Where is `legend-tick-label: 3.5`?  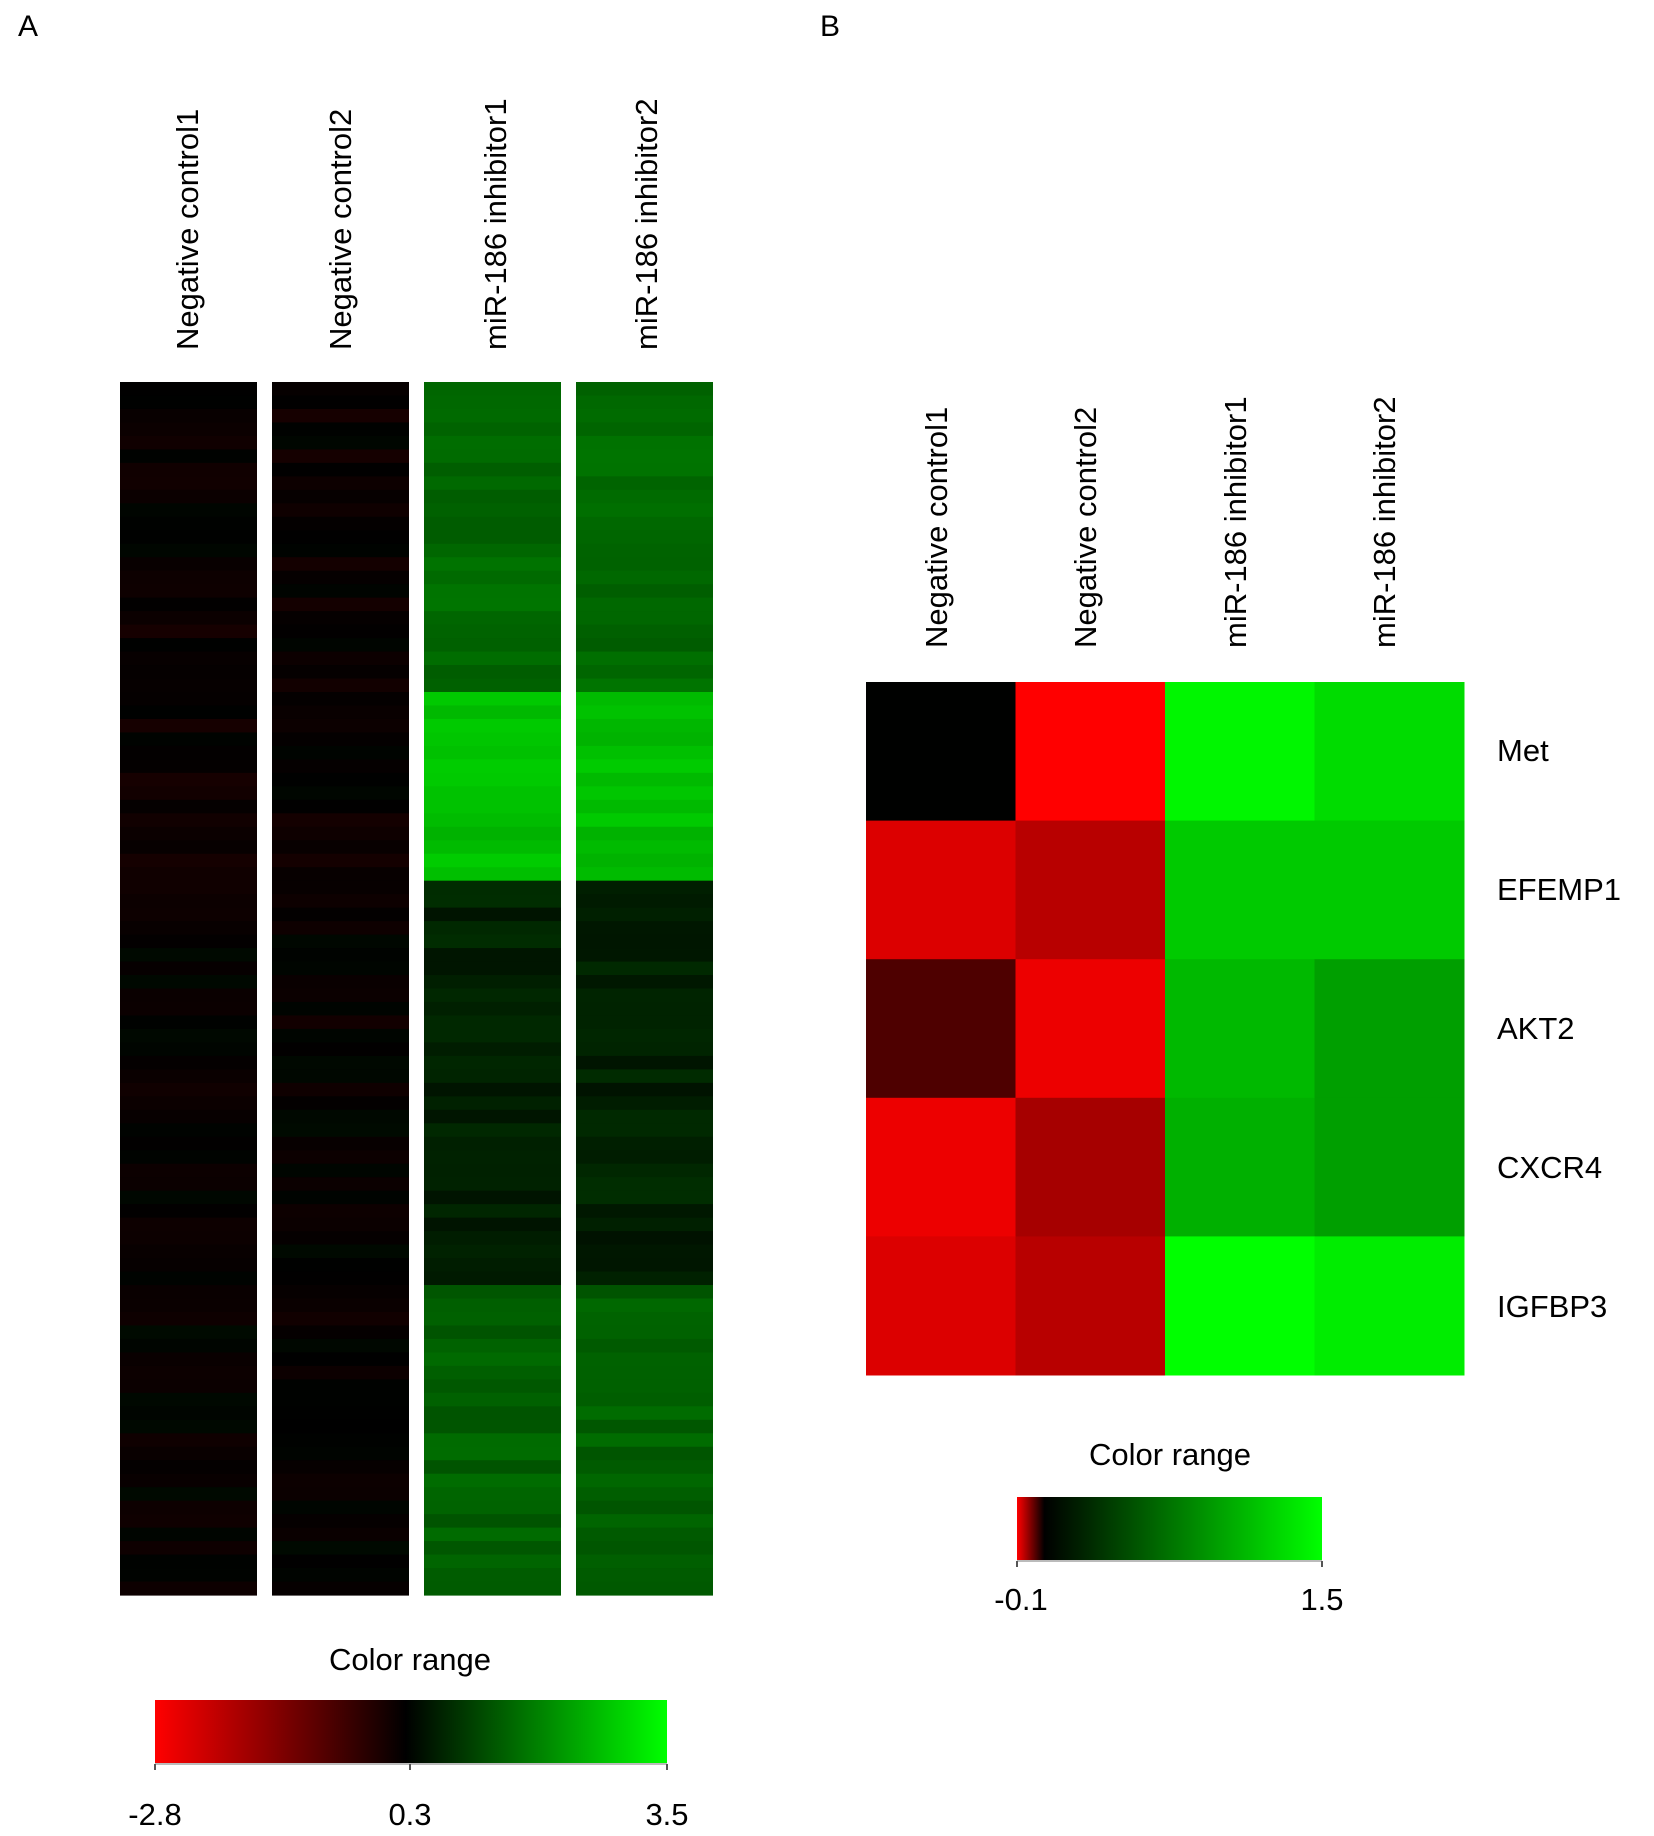 legend-tick-label: 3.5 is located at coordinates (666, 1814).